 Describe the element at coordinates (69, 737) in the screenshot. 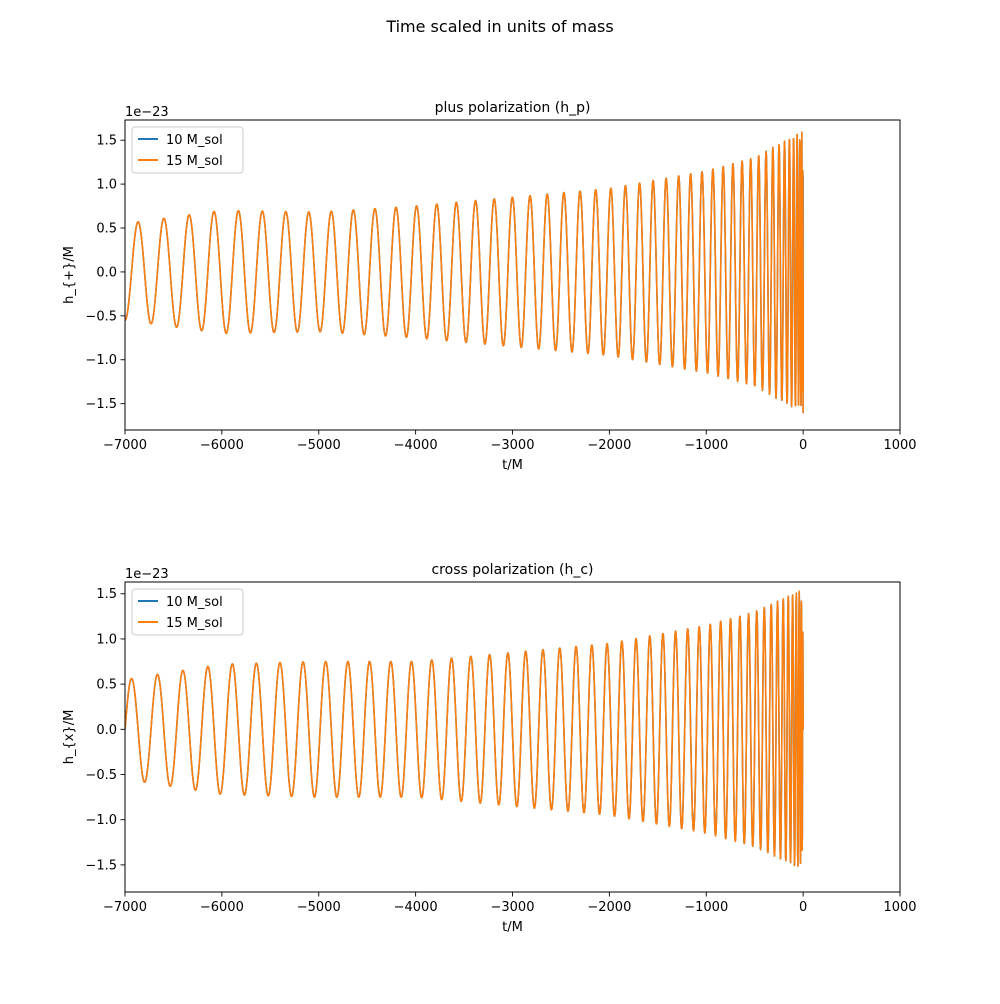

I see `y-axis-label: h_{x}/M` at that location.